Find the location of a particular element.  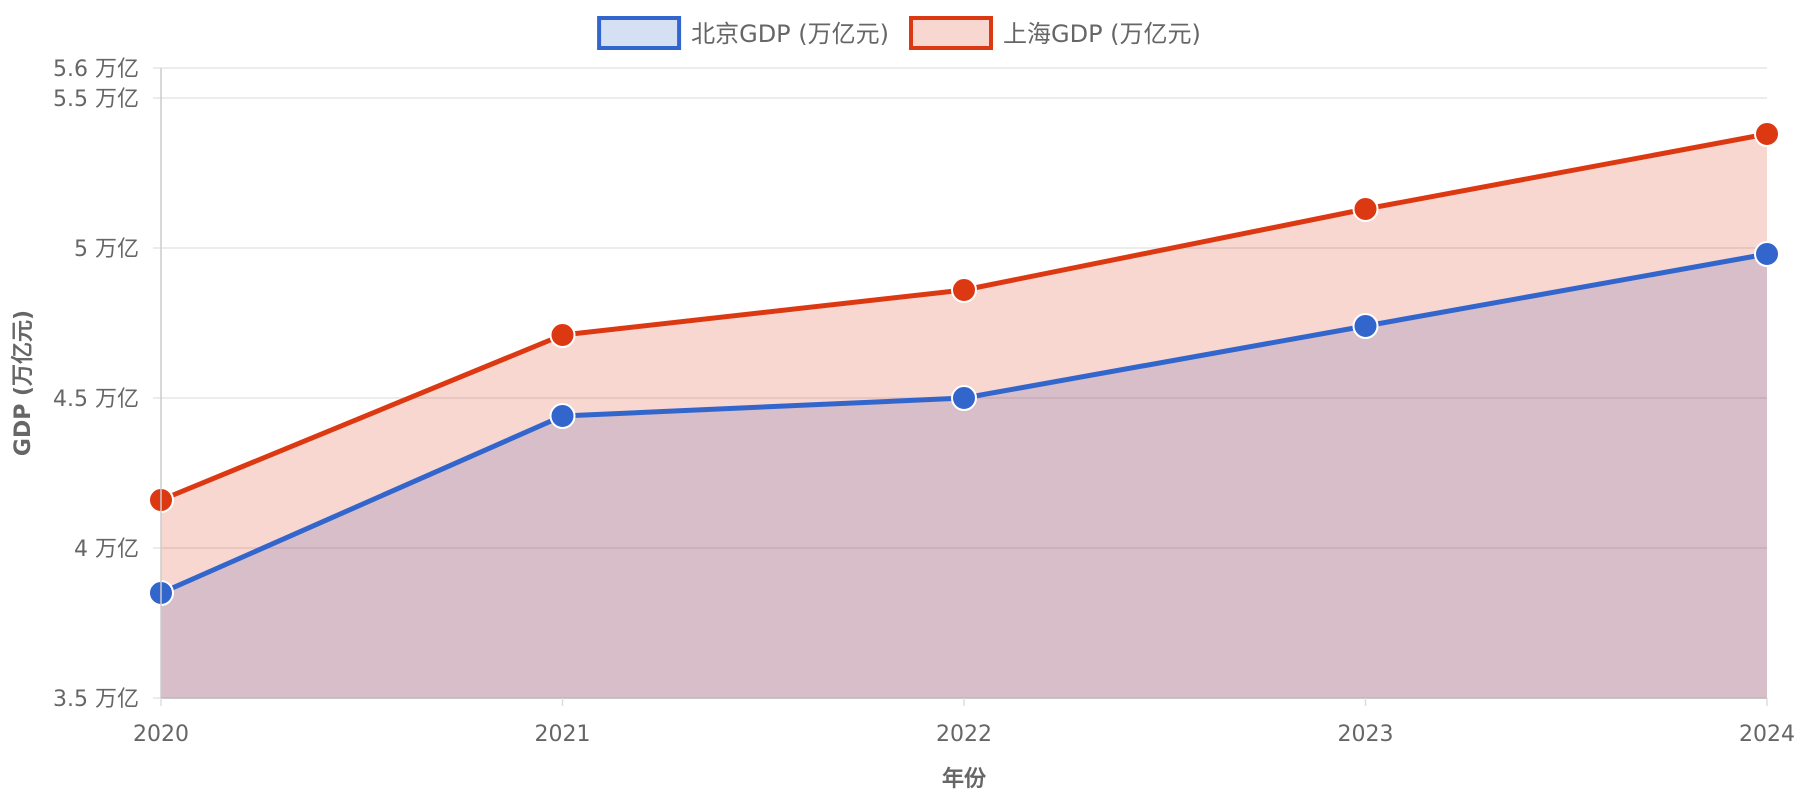

y-tick-label: 4 万亿 is located at coordinates (106, 549).